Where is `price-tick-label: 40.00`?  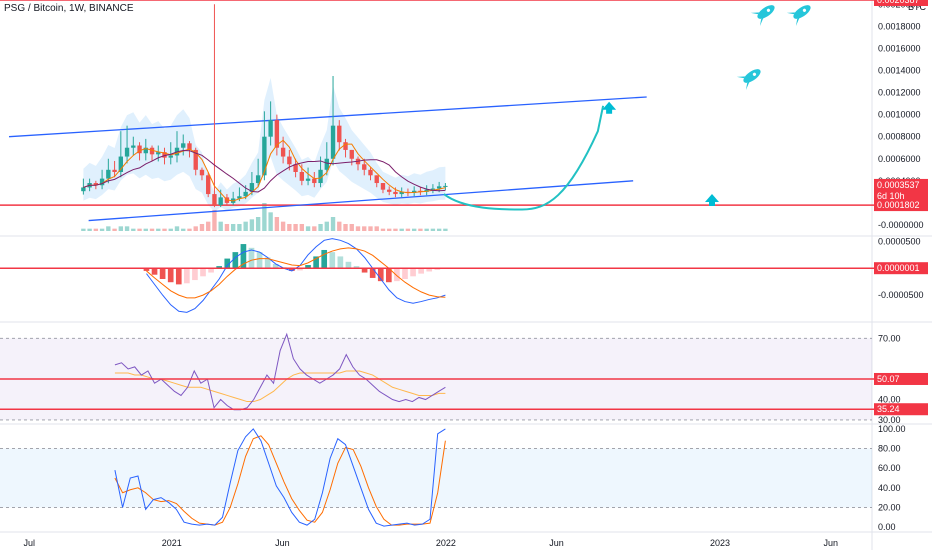
price-tick-label: 40.00 is located at coordinates (889, 488).